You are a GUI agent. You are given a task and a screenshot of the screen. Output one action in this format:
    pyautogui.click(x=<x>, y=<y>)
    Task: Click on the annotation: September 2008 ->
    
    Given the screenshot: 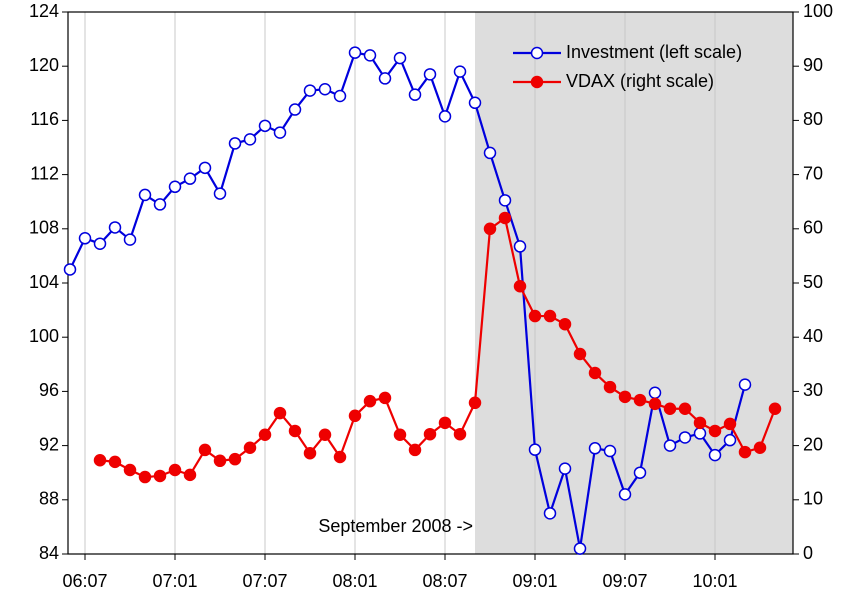 What is the action you would take?
    pyautogui.click(x=395, y=526)
    